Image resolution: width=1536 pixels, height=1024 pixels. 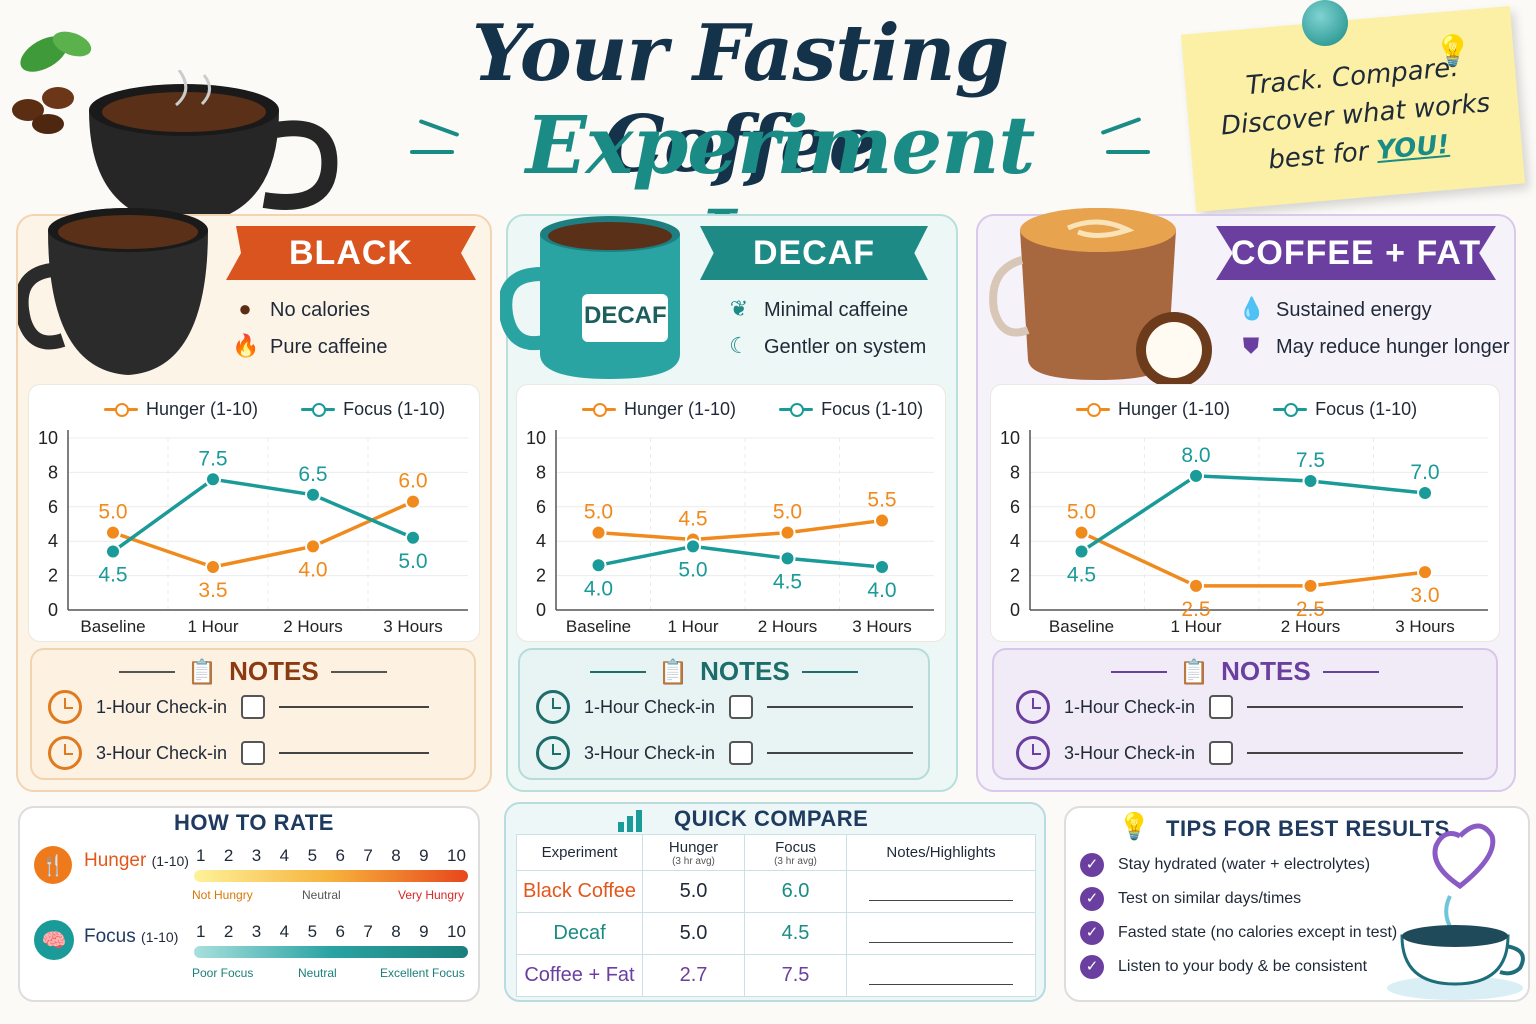 I want to click on series-line-hunger, so click(x=740, y=530).